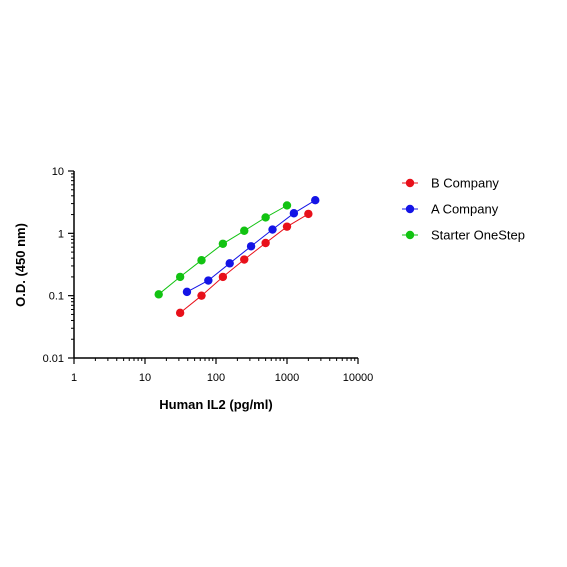 Image resolution: width=567 pixels, height=567 pixels. Describe the element at coordinates (216, 378) in the screenshot. I see `x-tick-label: 100` at that location.